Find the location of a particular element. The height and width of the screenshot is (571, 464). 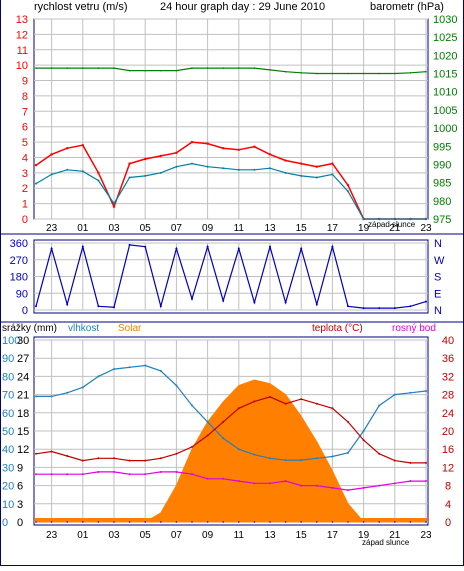

direction-tick-label: 90 is located at coordinates (22, 294).